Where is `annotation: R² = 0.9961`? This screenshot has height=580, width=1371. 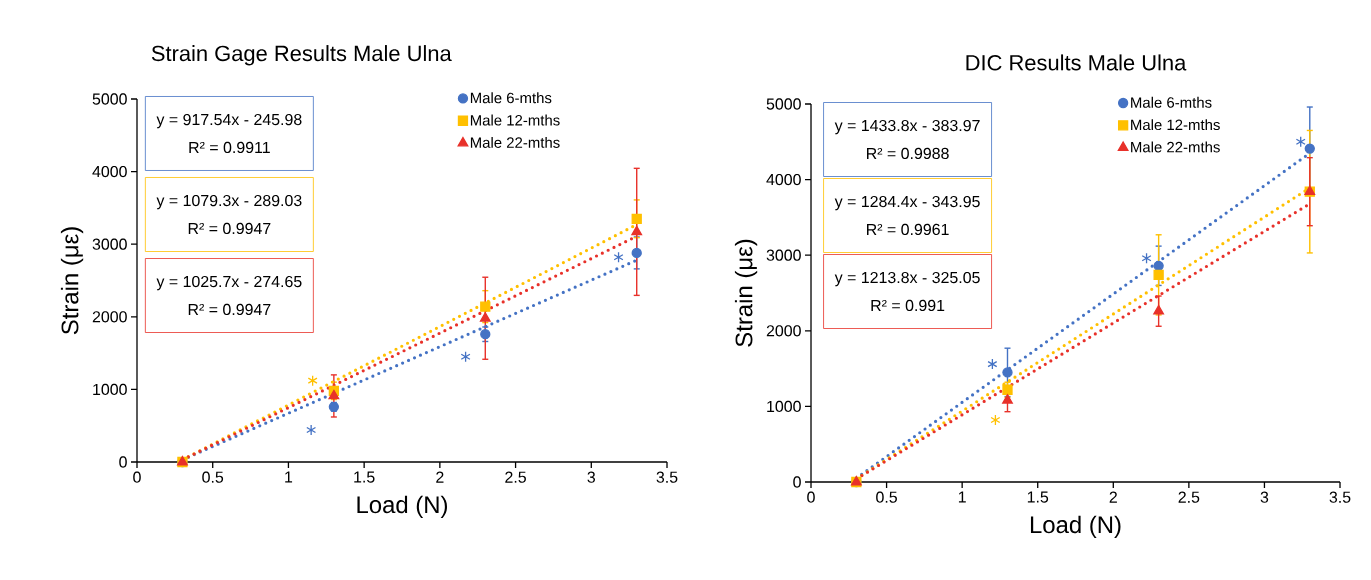 annotation: R² = 0.9961 is located at coordinates (908, 229).